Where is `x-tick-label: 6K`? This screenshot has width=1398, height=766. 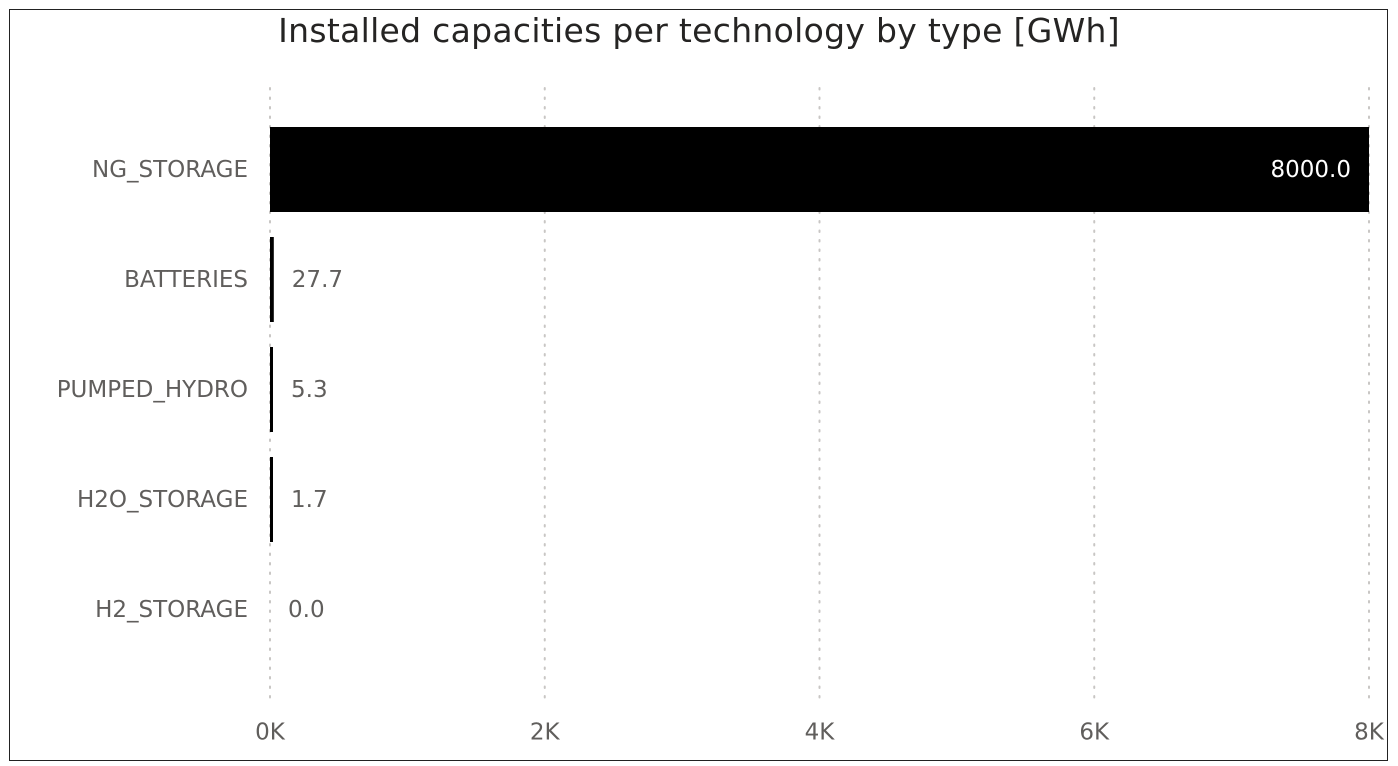 x-tick-label: 6K is located at coordinates (1094, 733).